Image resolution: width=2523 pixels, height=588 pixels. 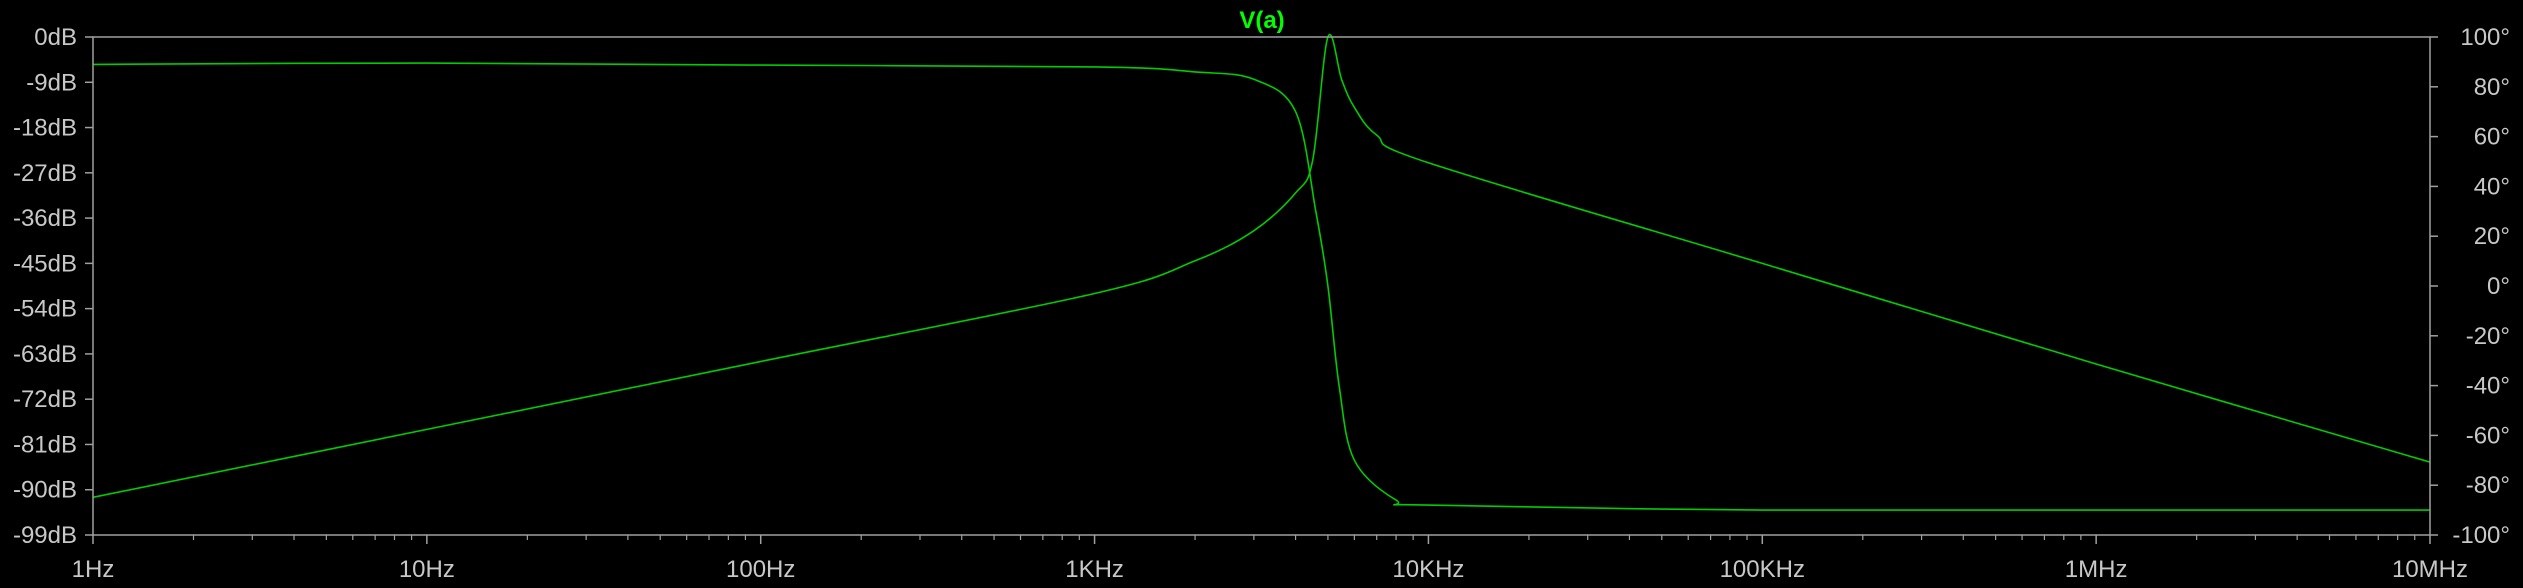 What do you see at coordinates (51, 82) in the screenshot?
I see `y-left-tick-label: -9dB` at bounding box center [51, 82].